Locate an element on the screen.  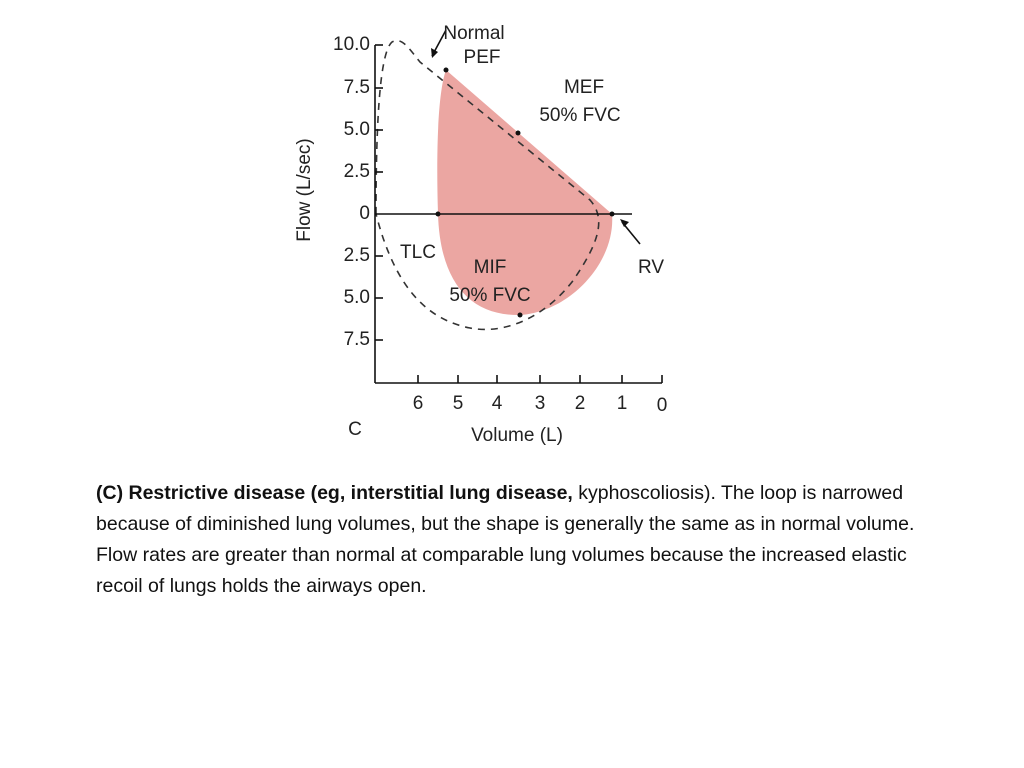
restrictive-loop is located at coordinates (525, 193).